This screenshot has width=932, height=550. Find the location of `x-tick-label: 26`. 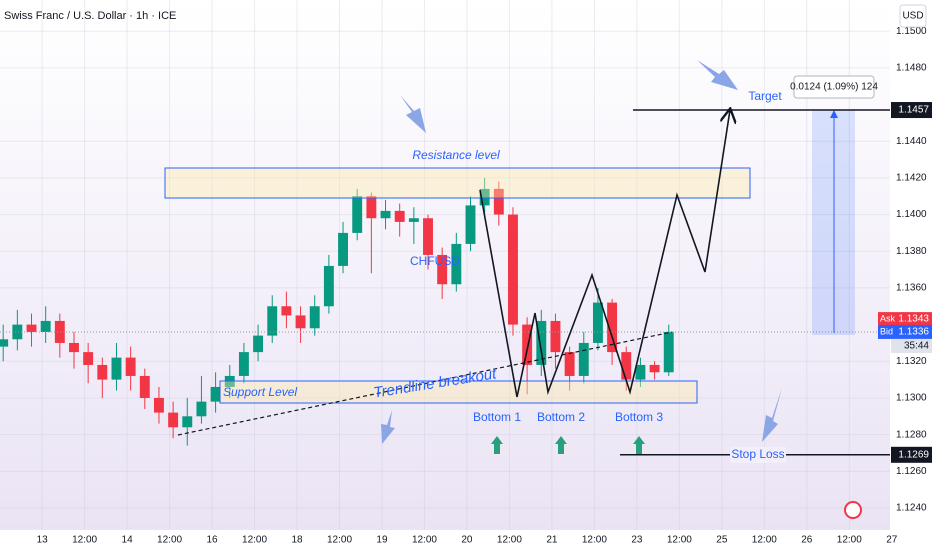

x-tick-label: 26 is located at coordinates (807, 540).